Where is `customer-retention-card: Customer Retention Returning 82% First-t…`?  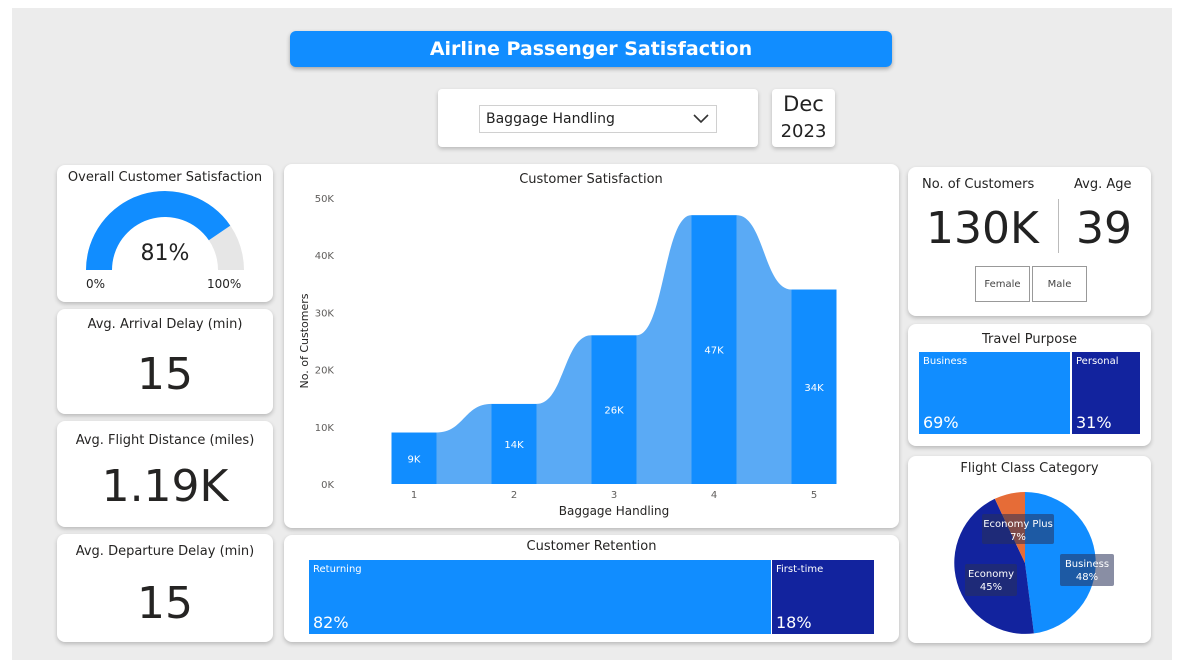
customer-retention-card: Customer Retention Returning 82% First-t… is located at coordinates (591, 588).